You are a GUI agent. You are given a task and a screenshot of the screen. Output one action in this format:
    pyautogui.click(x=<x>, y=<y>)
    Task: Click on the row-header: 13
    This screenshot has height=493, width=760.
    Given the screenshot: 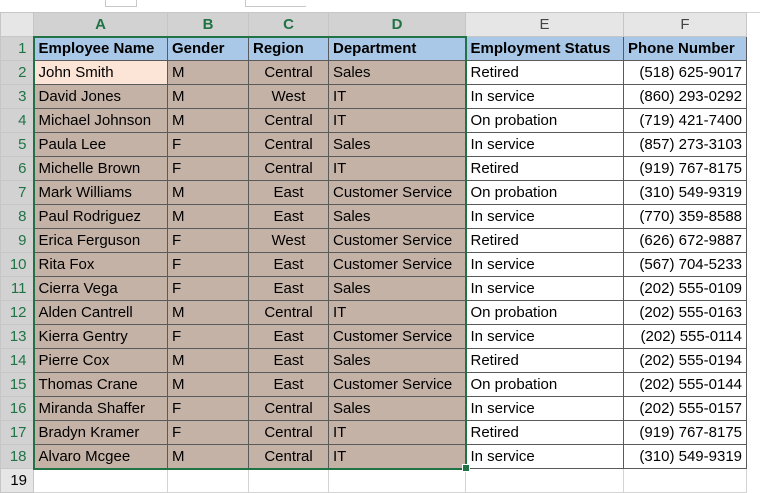 What is the action you would take?
    pyautogui.click(x=17, y=336)
    